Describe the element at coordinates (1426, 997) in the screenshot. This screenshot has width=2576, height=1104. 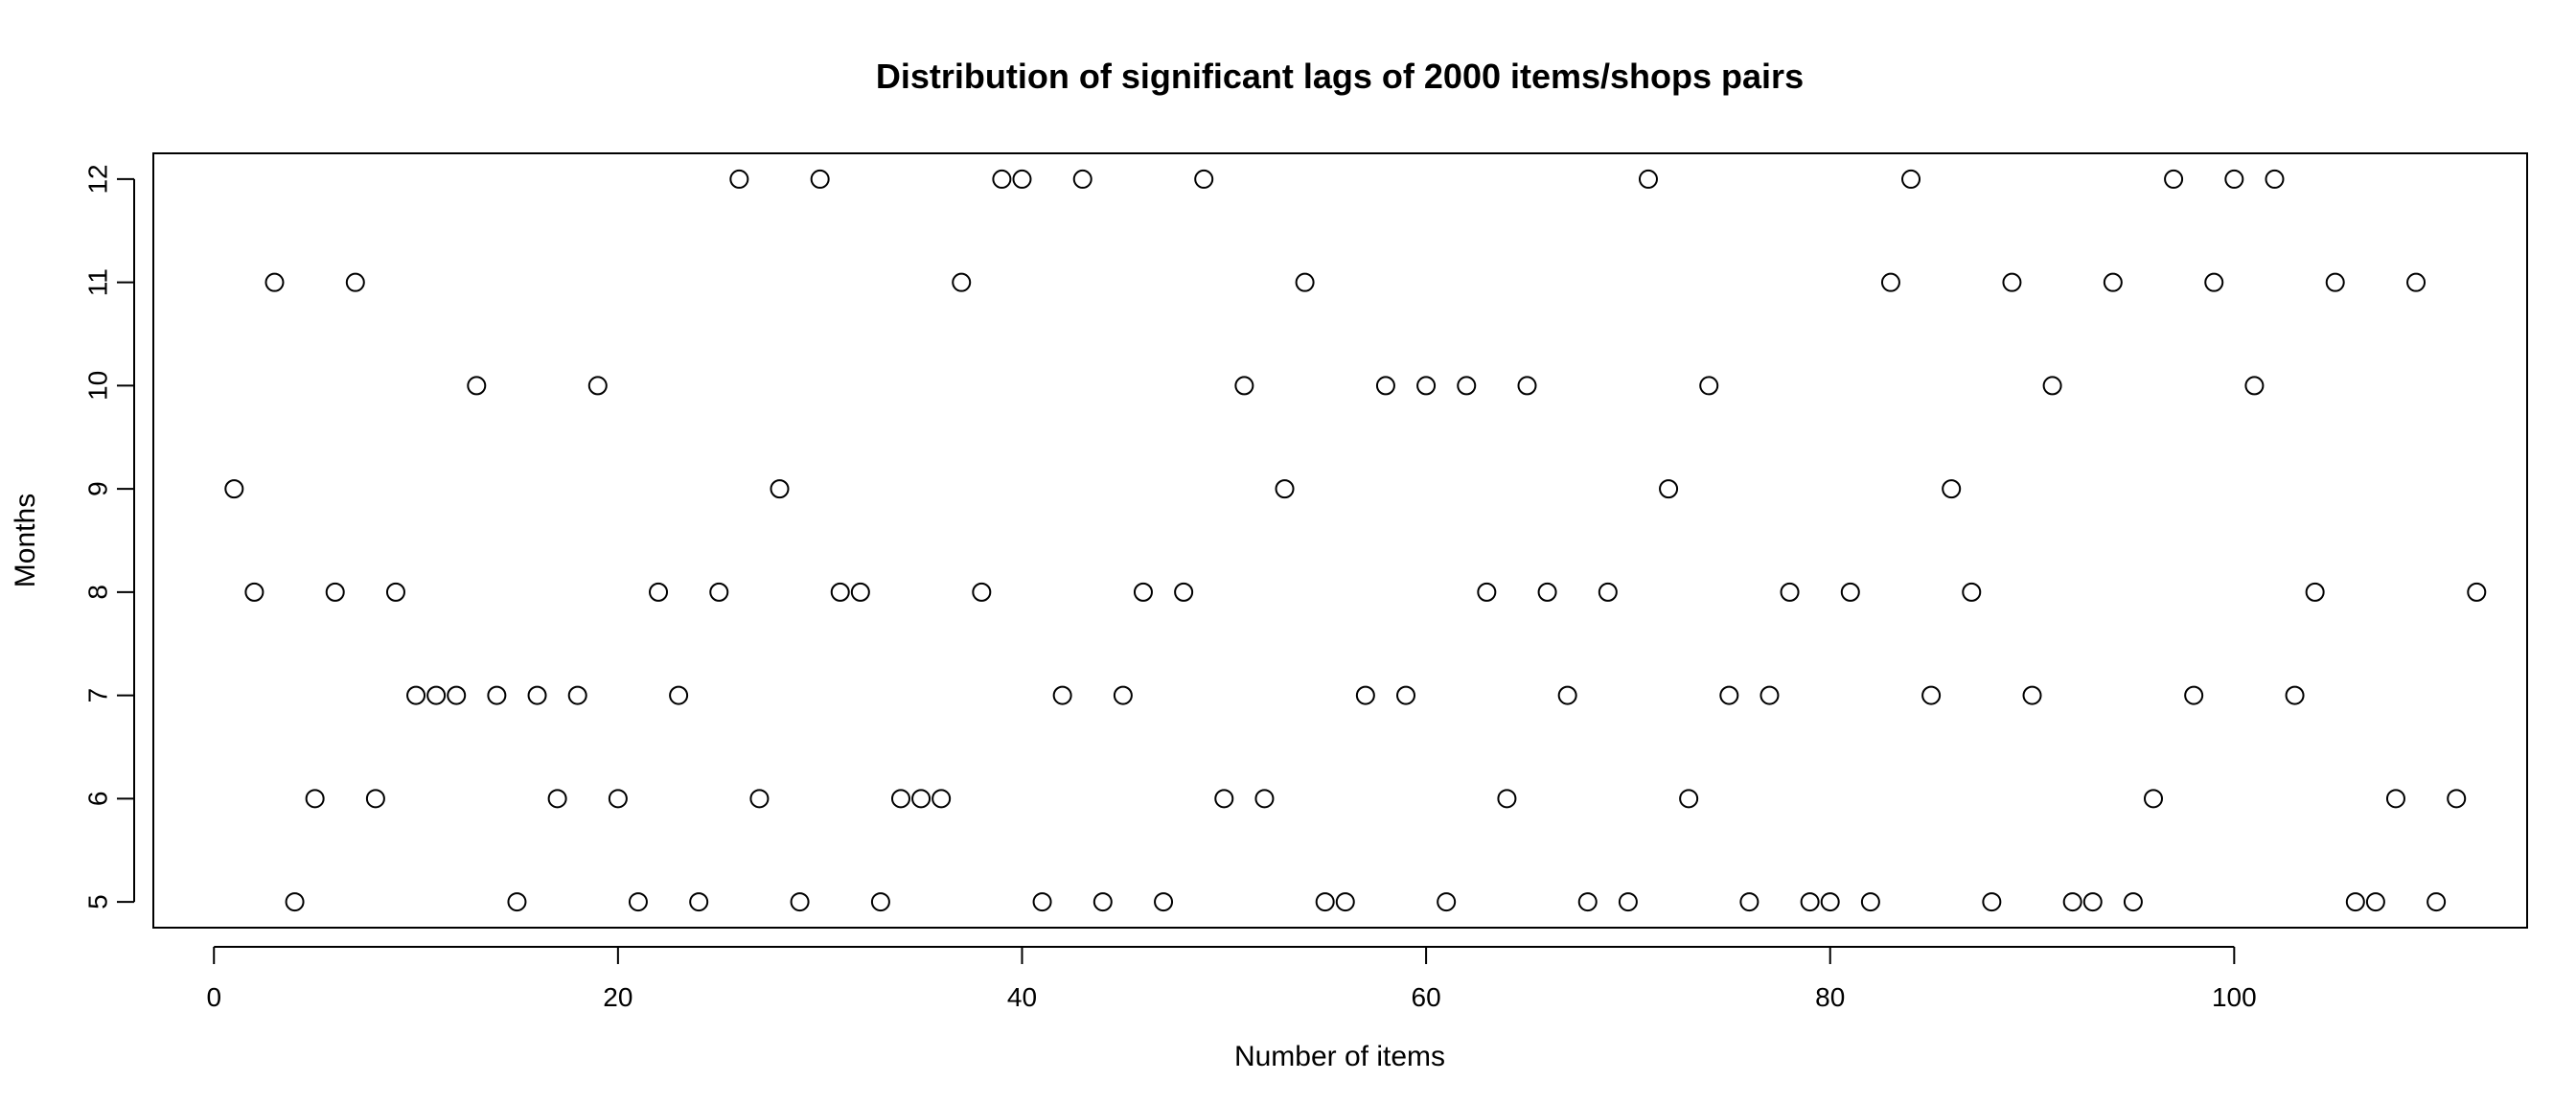
I see `x-tick-label: 60` at that location.